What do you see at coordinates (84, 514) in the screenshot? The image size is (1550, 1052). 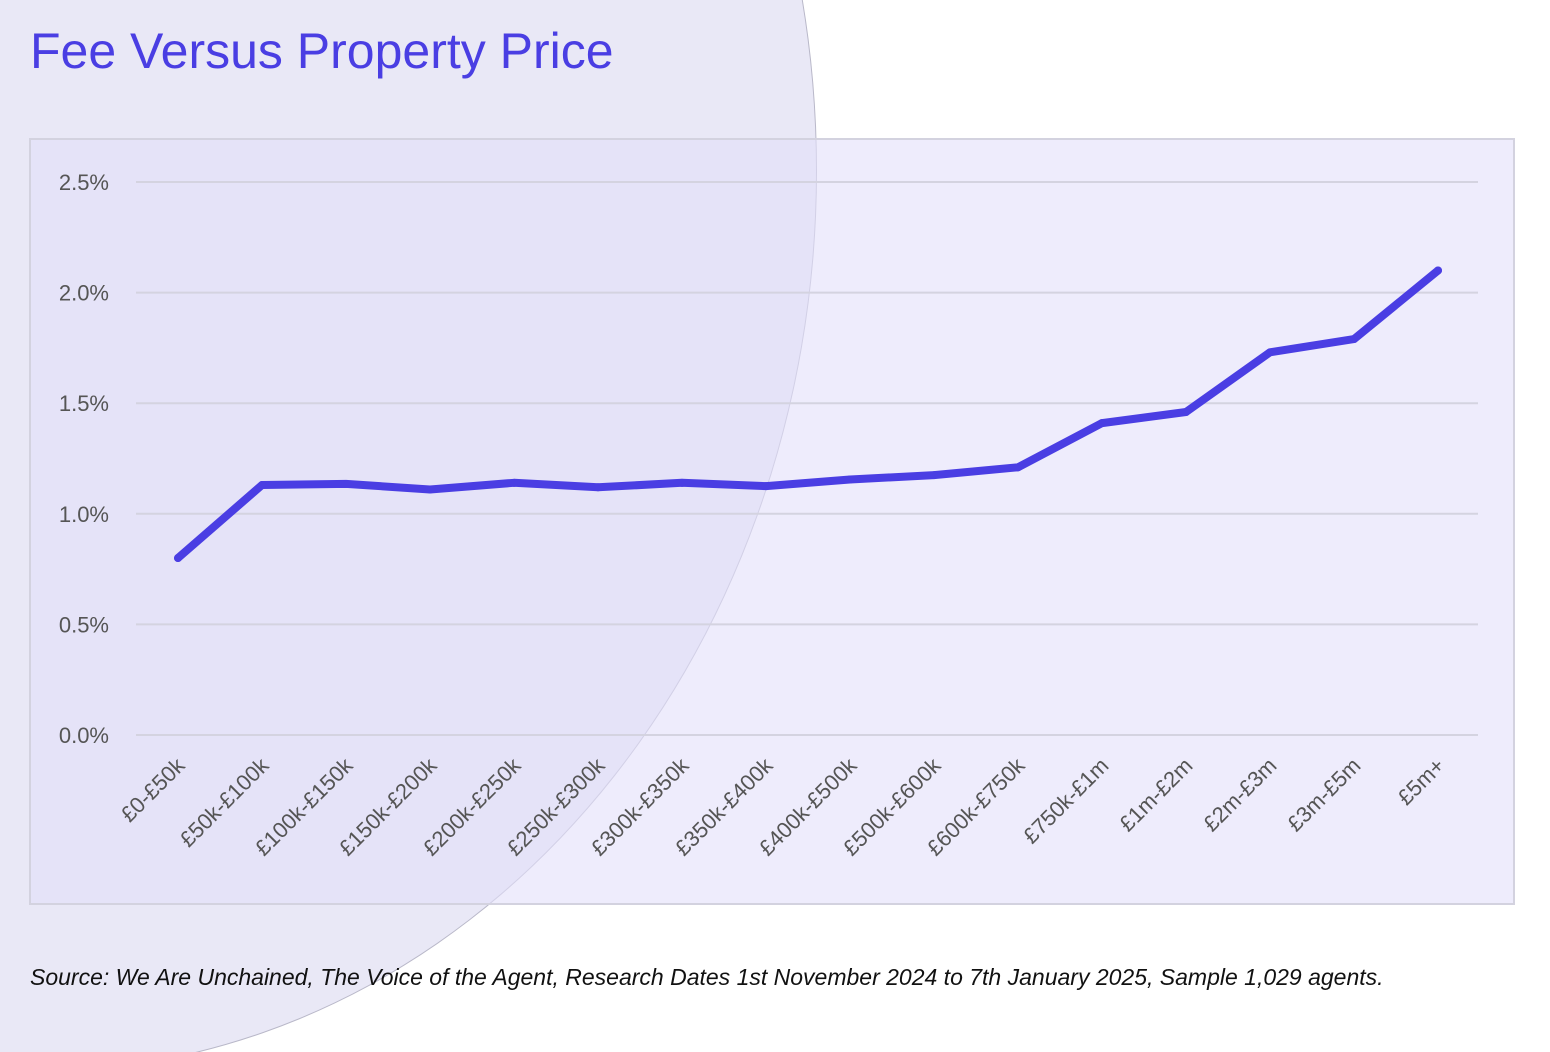 I see `y-tick-label: 1.0%` at bounding box center [84, 514].